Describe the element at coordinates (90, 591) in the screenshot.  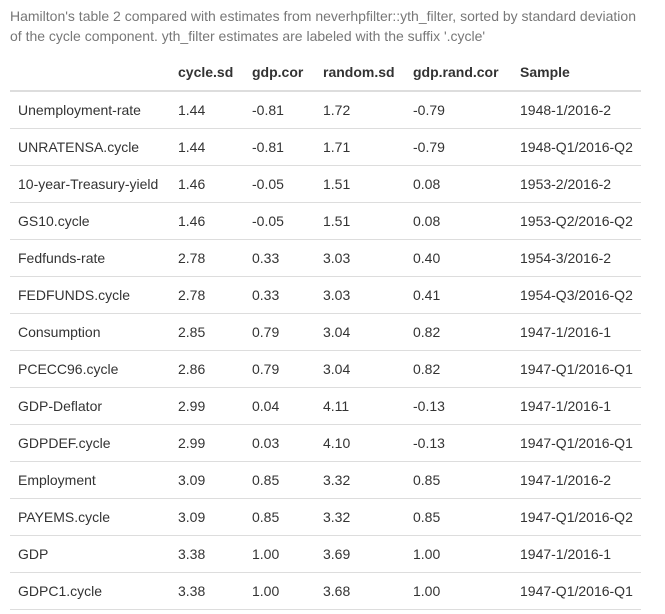
I see `cell-name: GDPC1.cycle` at that location.